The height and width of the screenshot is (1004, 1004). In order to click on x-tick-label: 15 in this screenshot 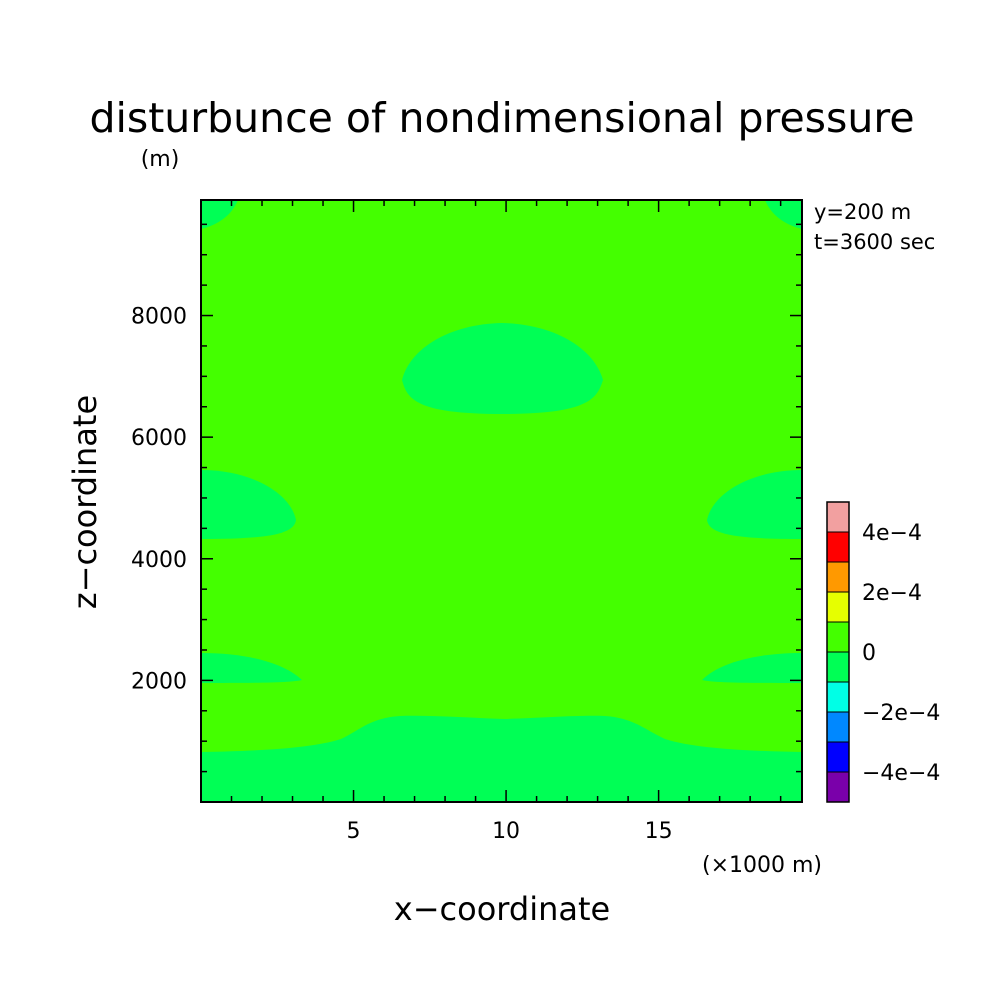, I will do `click(659, 831)`.